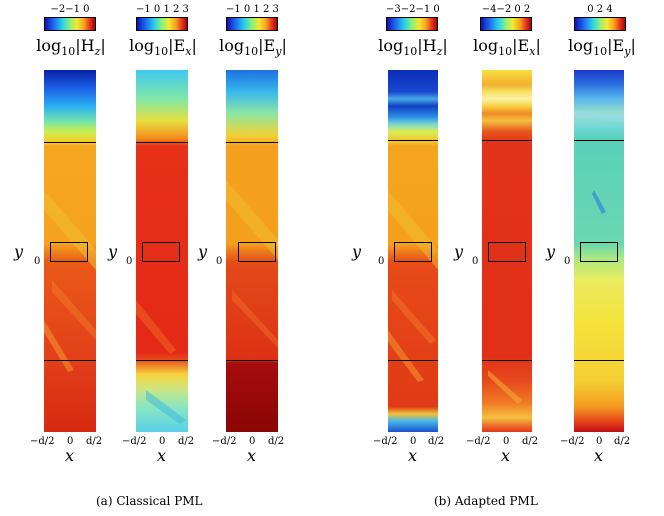  Describe the element at coordinates (600, 24) in the screenshot. I see `colorbar-ey-b` at that location.